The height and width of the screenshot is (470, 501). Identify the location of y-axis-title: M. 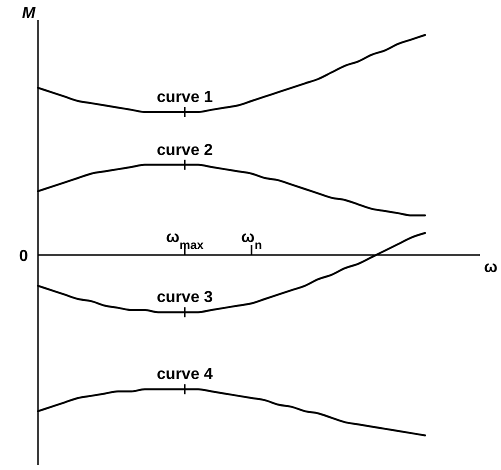
(29, 13).